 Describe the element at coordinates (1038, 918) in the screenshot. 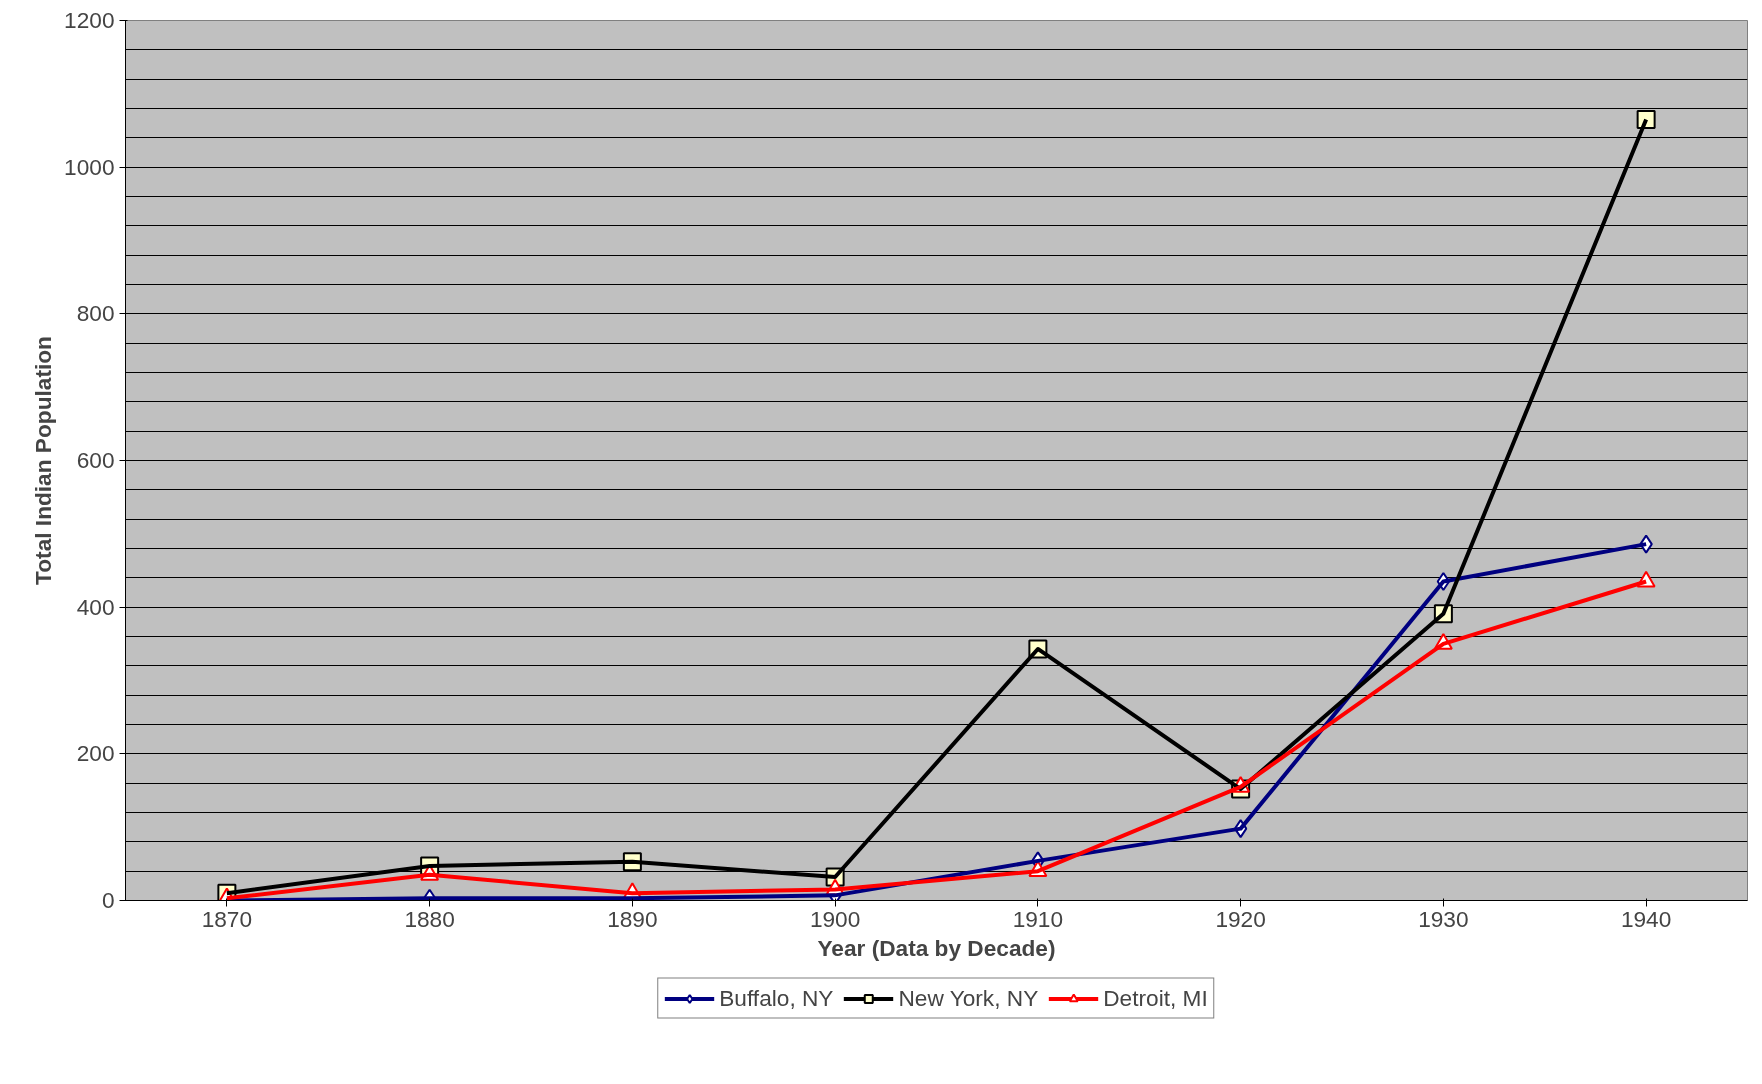

I see `x-tick-label: 1910` at that location.